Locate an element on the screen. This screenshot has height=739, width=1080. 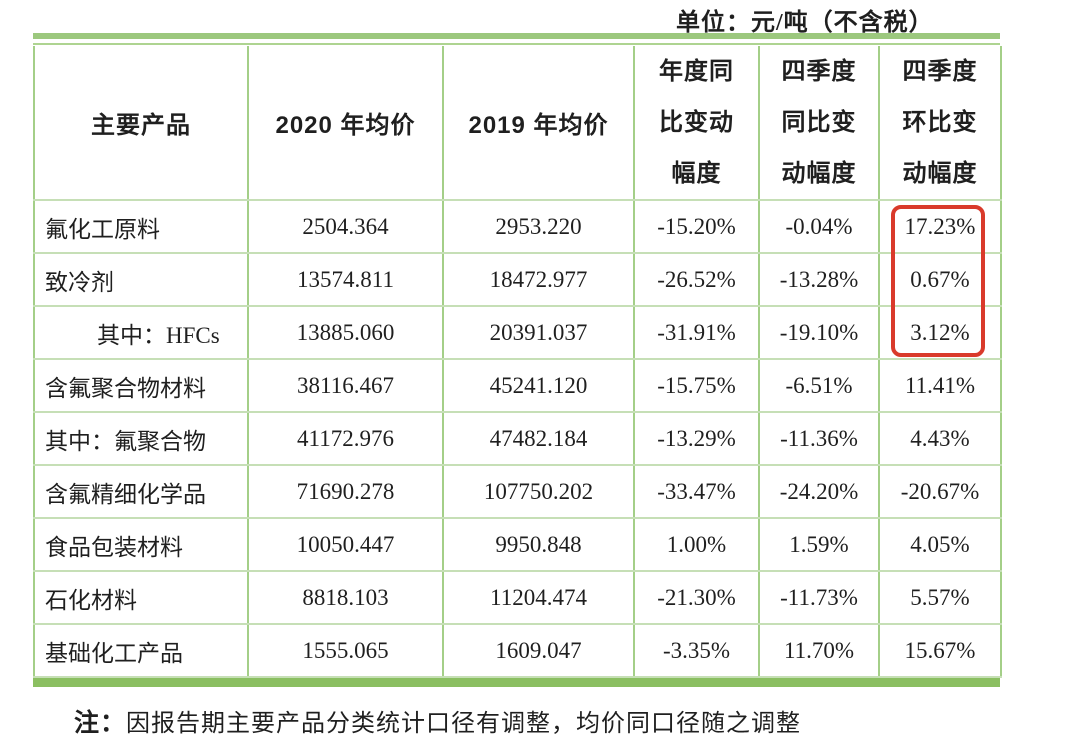
cell-avg-2020: 13885.060 is located at coordinates (345, 332).